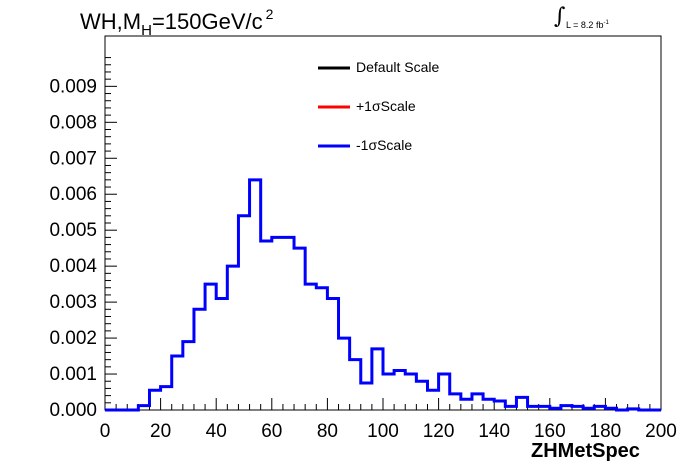  Describe the element at coordinates (146, 30) in the screenshot. I see `title-subscript: H` at that location.